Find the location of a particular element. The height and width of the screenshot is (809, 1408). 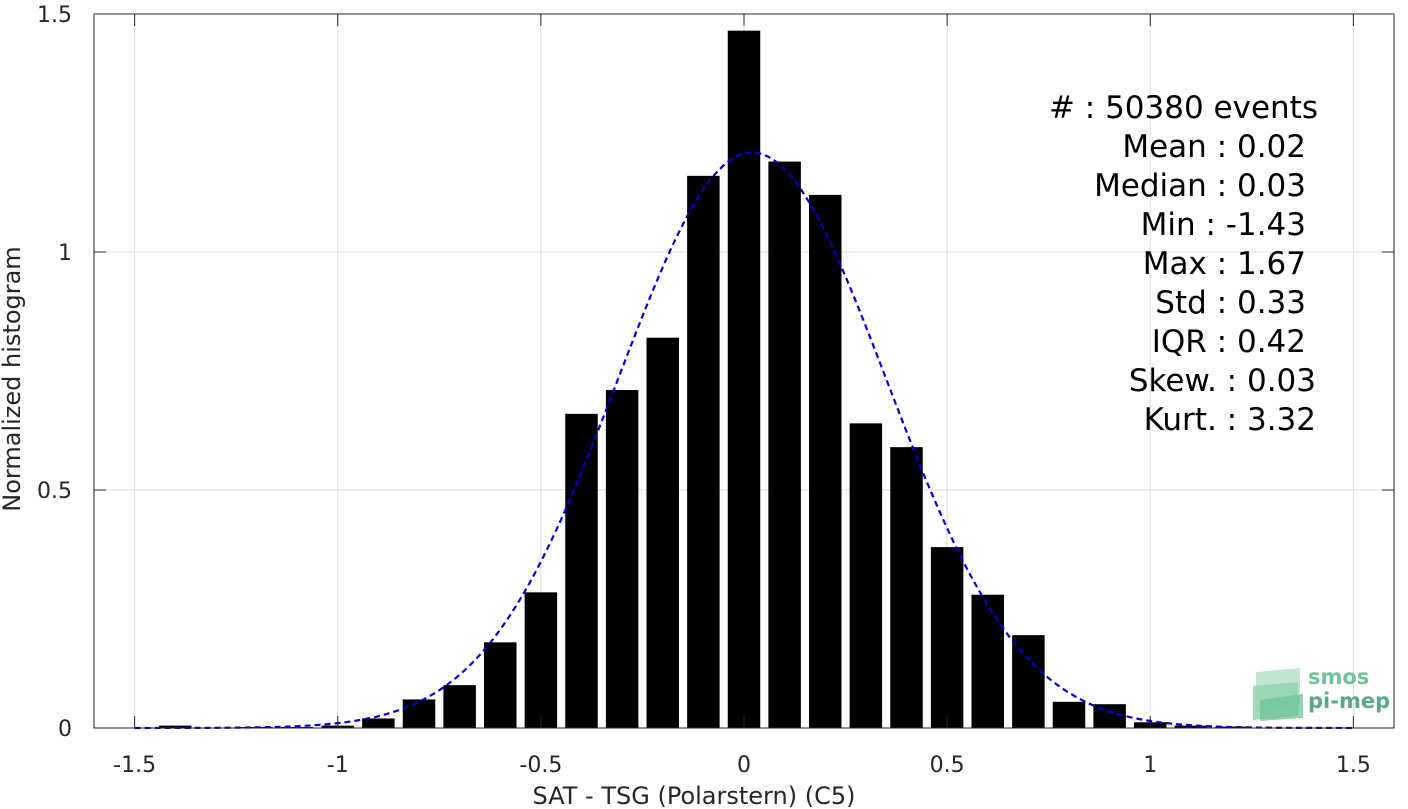

stat-line: Max : 1.67 is located at coordinates (1224, 264).